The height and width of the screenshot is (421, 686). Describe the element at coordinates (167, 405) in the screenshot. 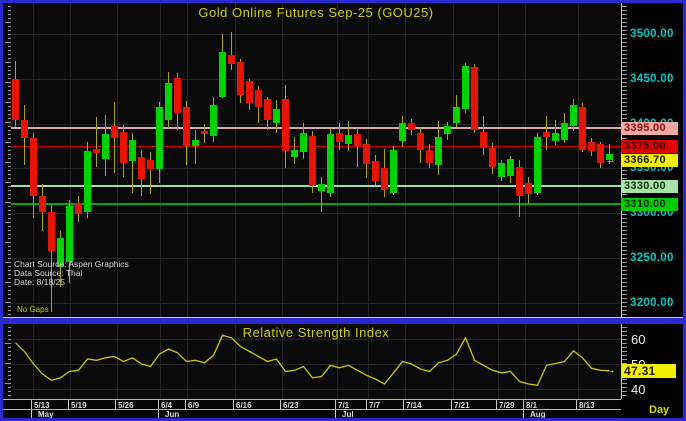

I see `date-tick-label: 6/4` at that location.